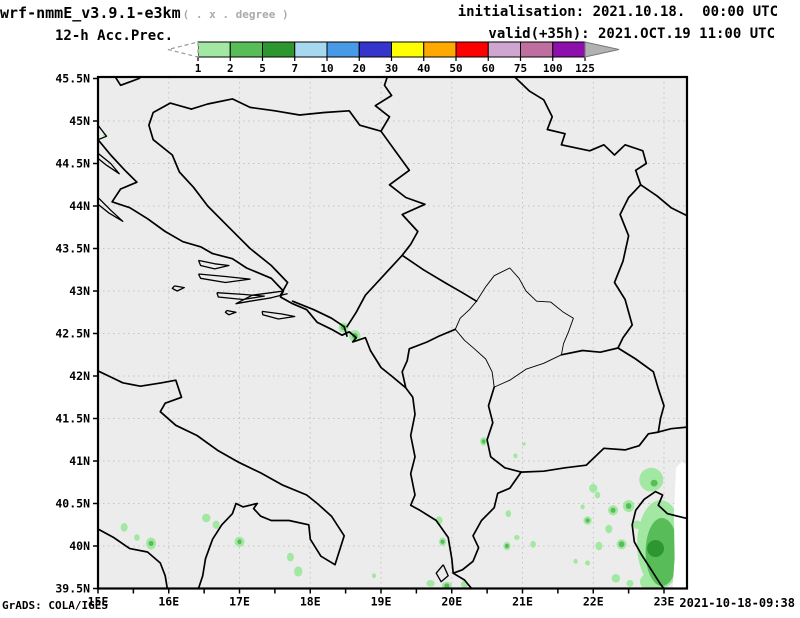 Image resolution: width=800 pixels, height=618 pixels. What do you see at coordinates (79, 461) in the screenshot?
I see `lat-tick-label: 41N` at bounding box center [79, 461].